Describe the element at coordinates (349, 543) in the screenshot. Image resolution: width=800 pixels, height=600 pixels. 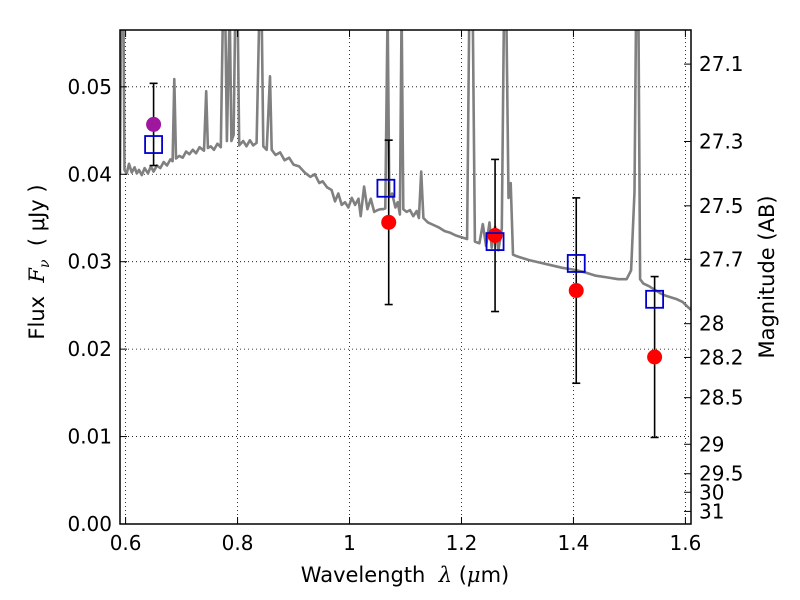
I see `x-tick-label: 1` at that location.